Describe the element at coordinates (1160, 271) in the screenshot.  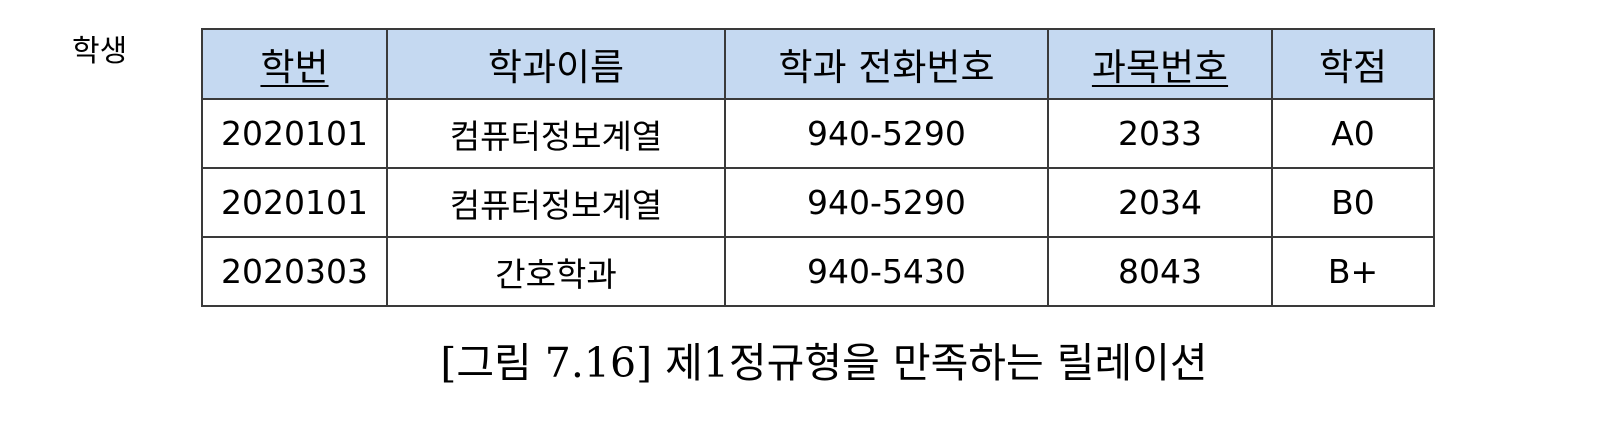
I see `cell-course-id: 8043` at that location.